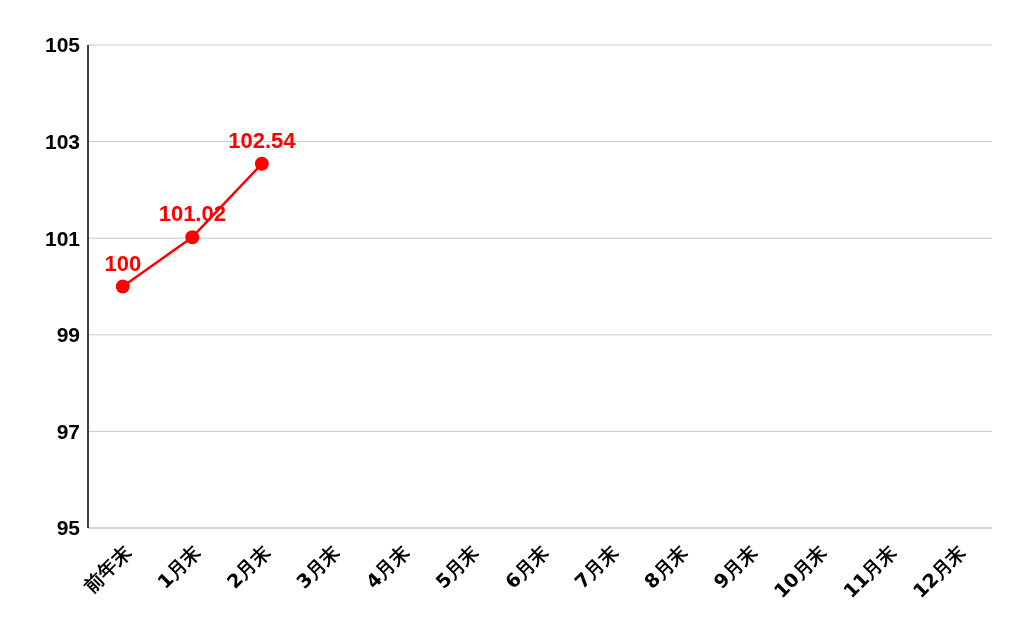 This screenshot has height=632, width=1024. What do you see at coordinates (939, 570) in the screenshot?
I see `x-tick-label: 12月末` at bounding box center [939, 570].